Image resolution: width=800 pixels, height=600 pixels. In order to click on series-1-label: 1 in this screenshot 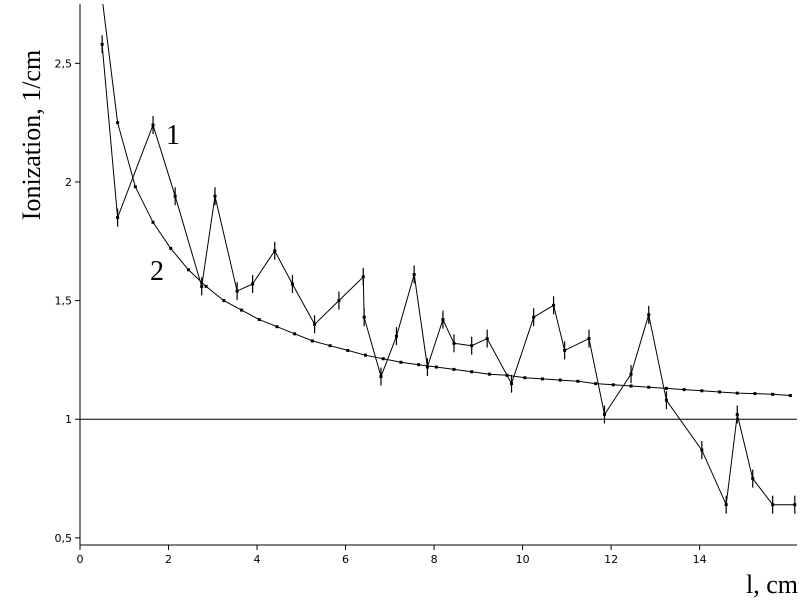, I will do `click(173, 135)`.